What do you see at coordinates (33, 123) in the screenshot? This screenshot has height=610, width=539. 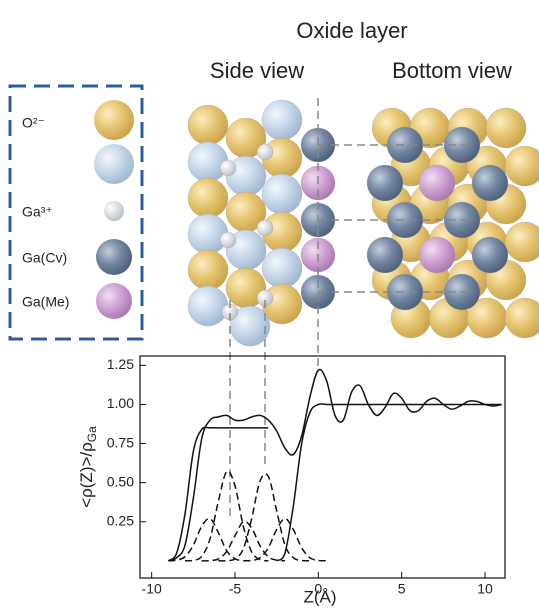 I see `legend-label: O²⁻` at bounding box center [33, 123].